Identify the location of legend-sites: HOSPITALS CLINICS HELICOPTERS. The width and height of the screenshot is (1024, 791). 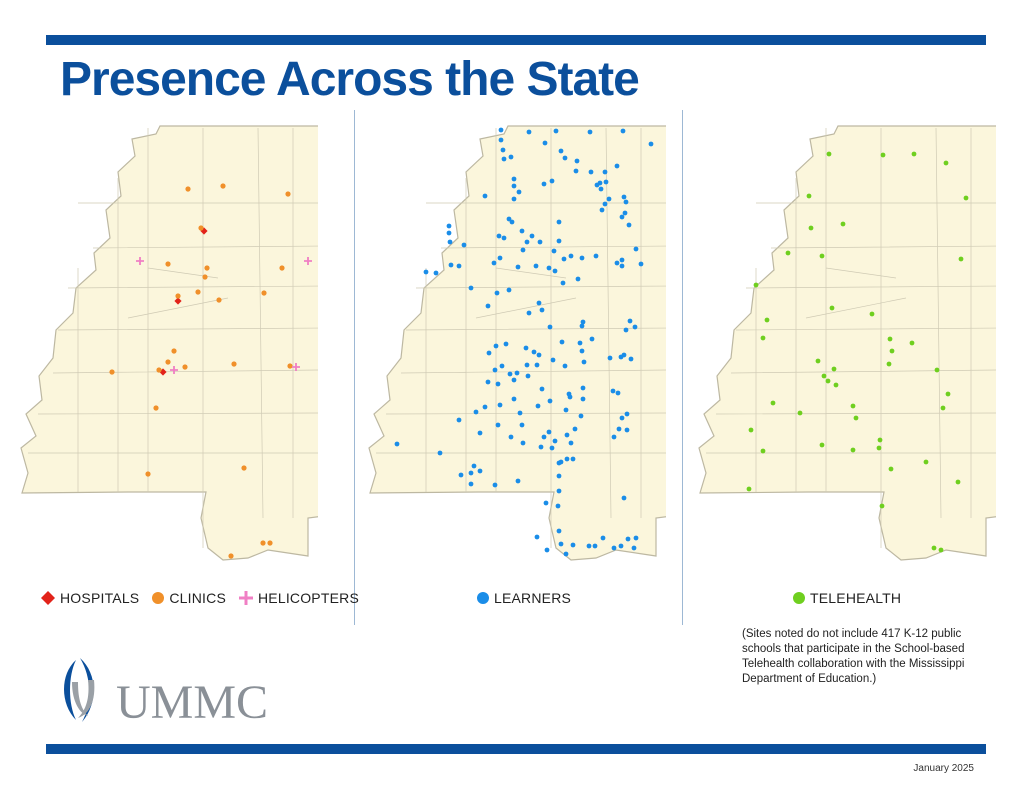
(205, 598).